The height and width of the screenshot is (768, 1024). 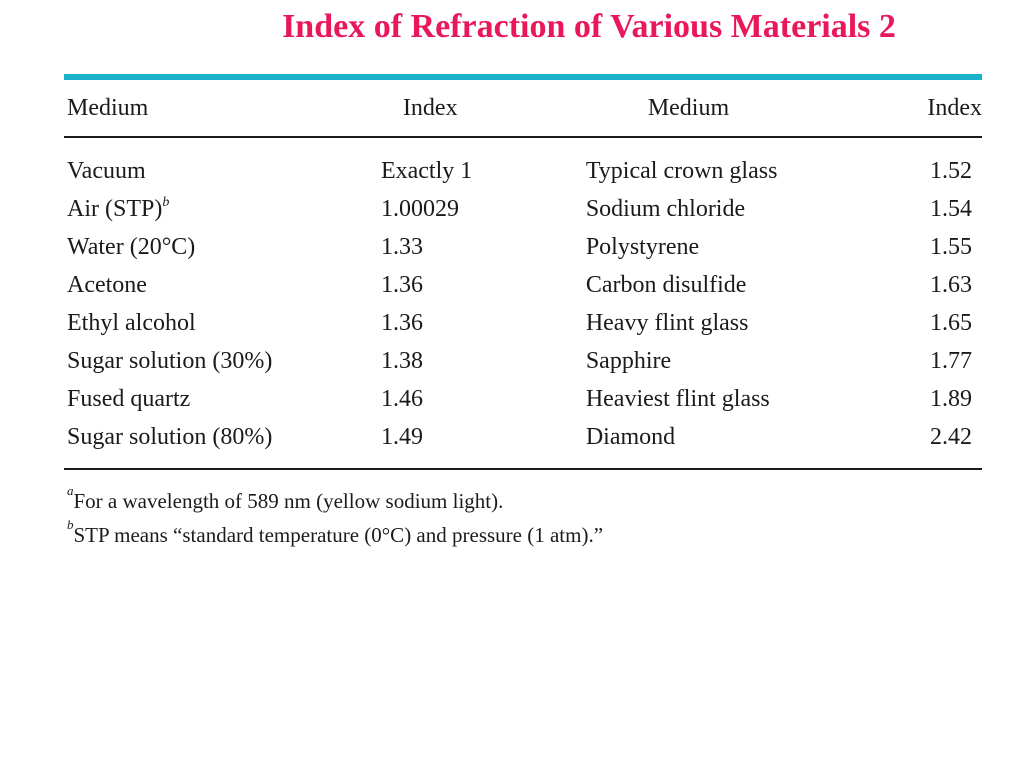 What do you see at coordinates (170, 436) in the screenshot?
I see `medium-name: Sugar solution (80%)` at bounding box center [170, 436].